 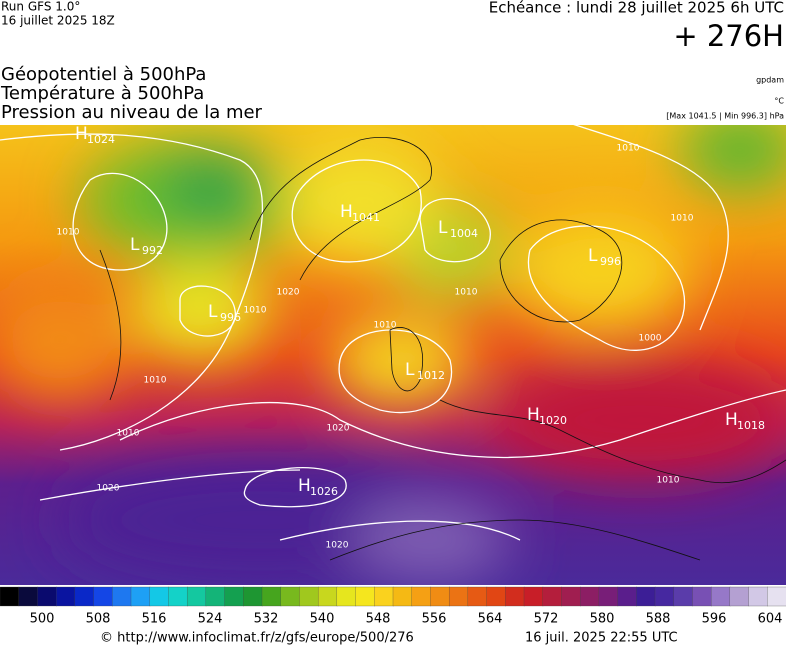 I want to click on colorbar-label: 596, so click(x=714, y=619).